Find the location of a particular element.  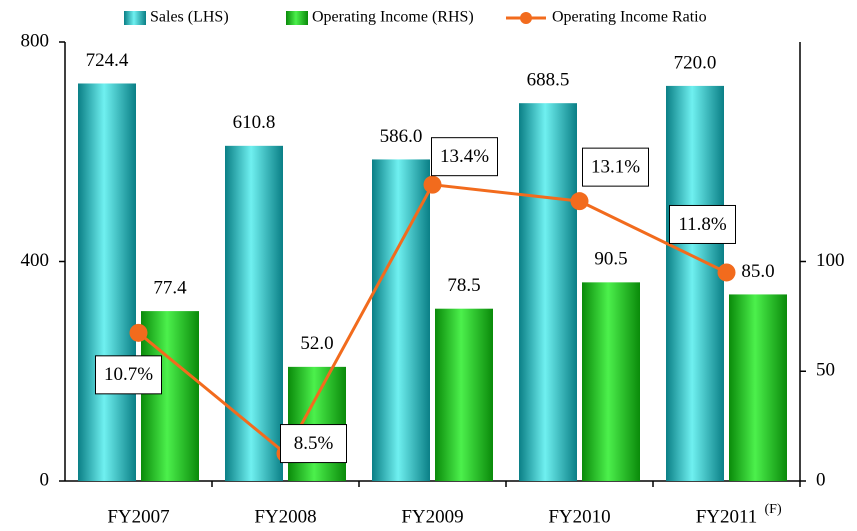

y2-tick-label: 50 is located at coordinates (825, 370).